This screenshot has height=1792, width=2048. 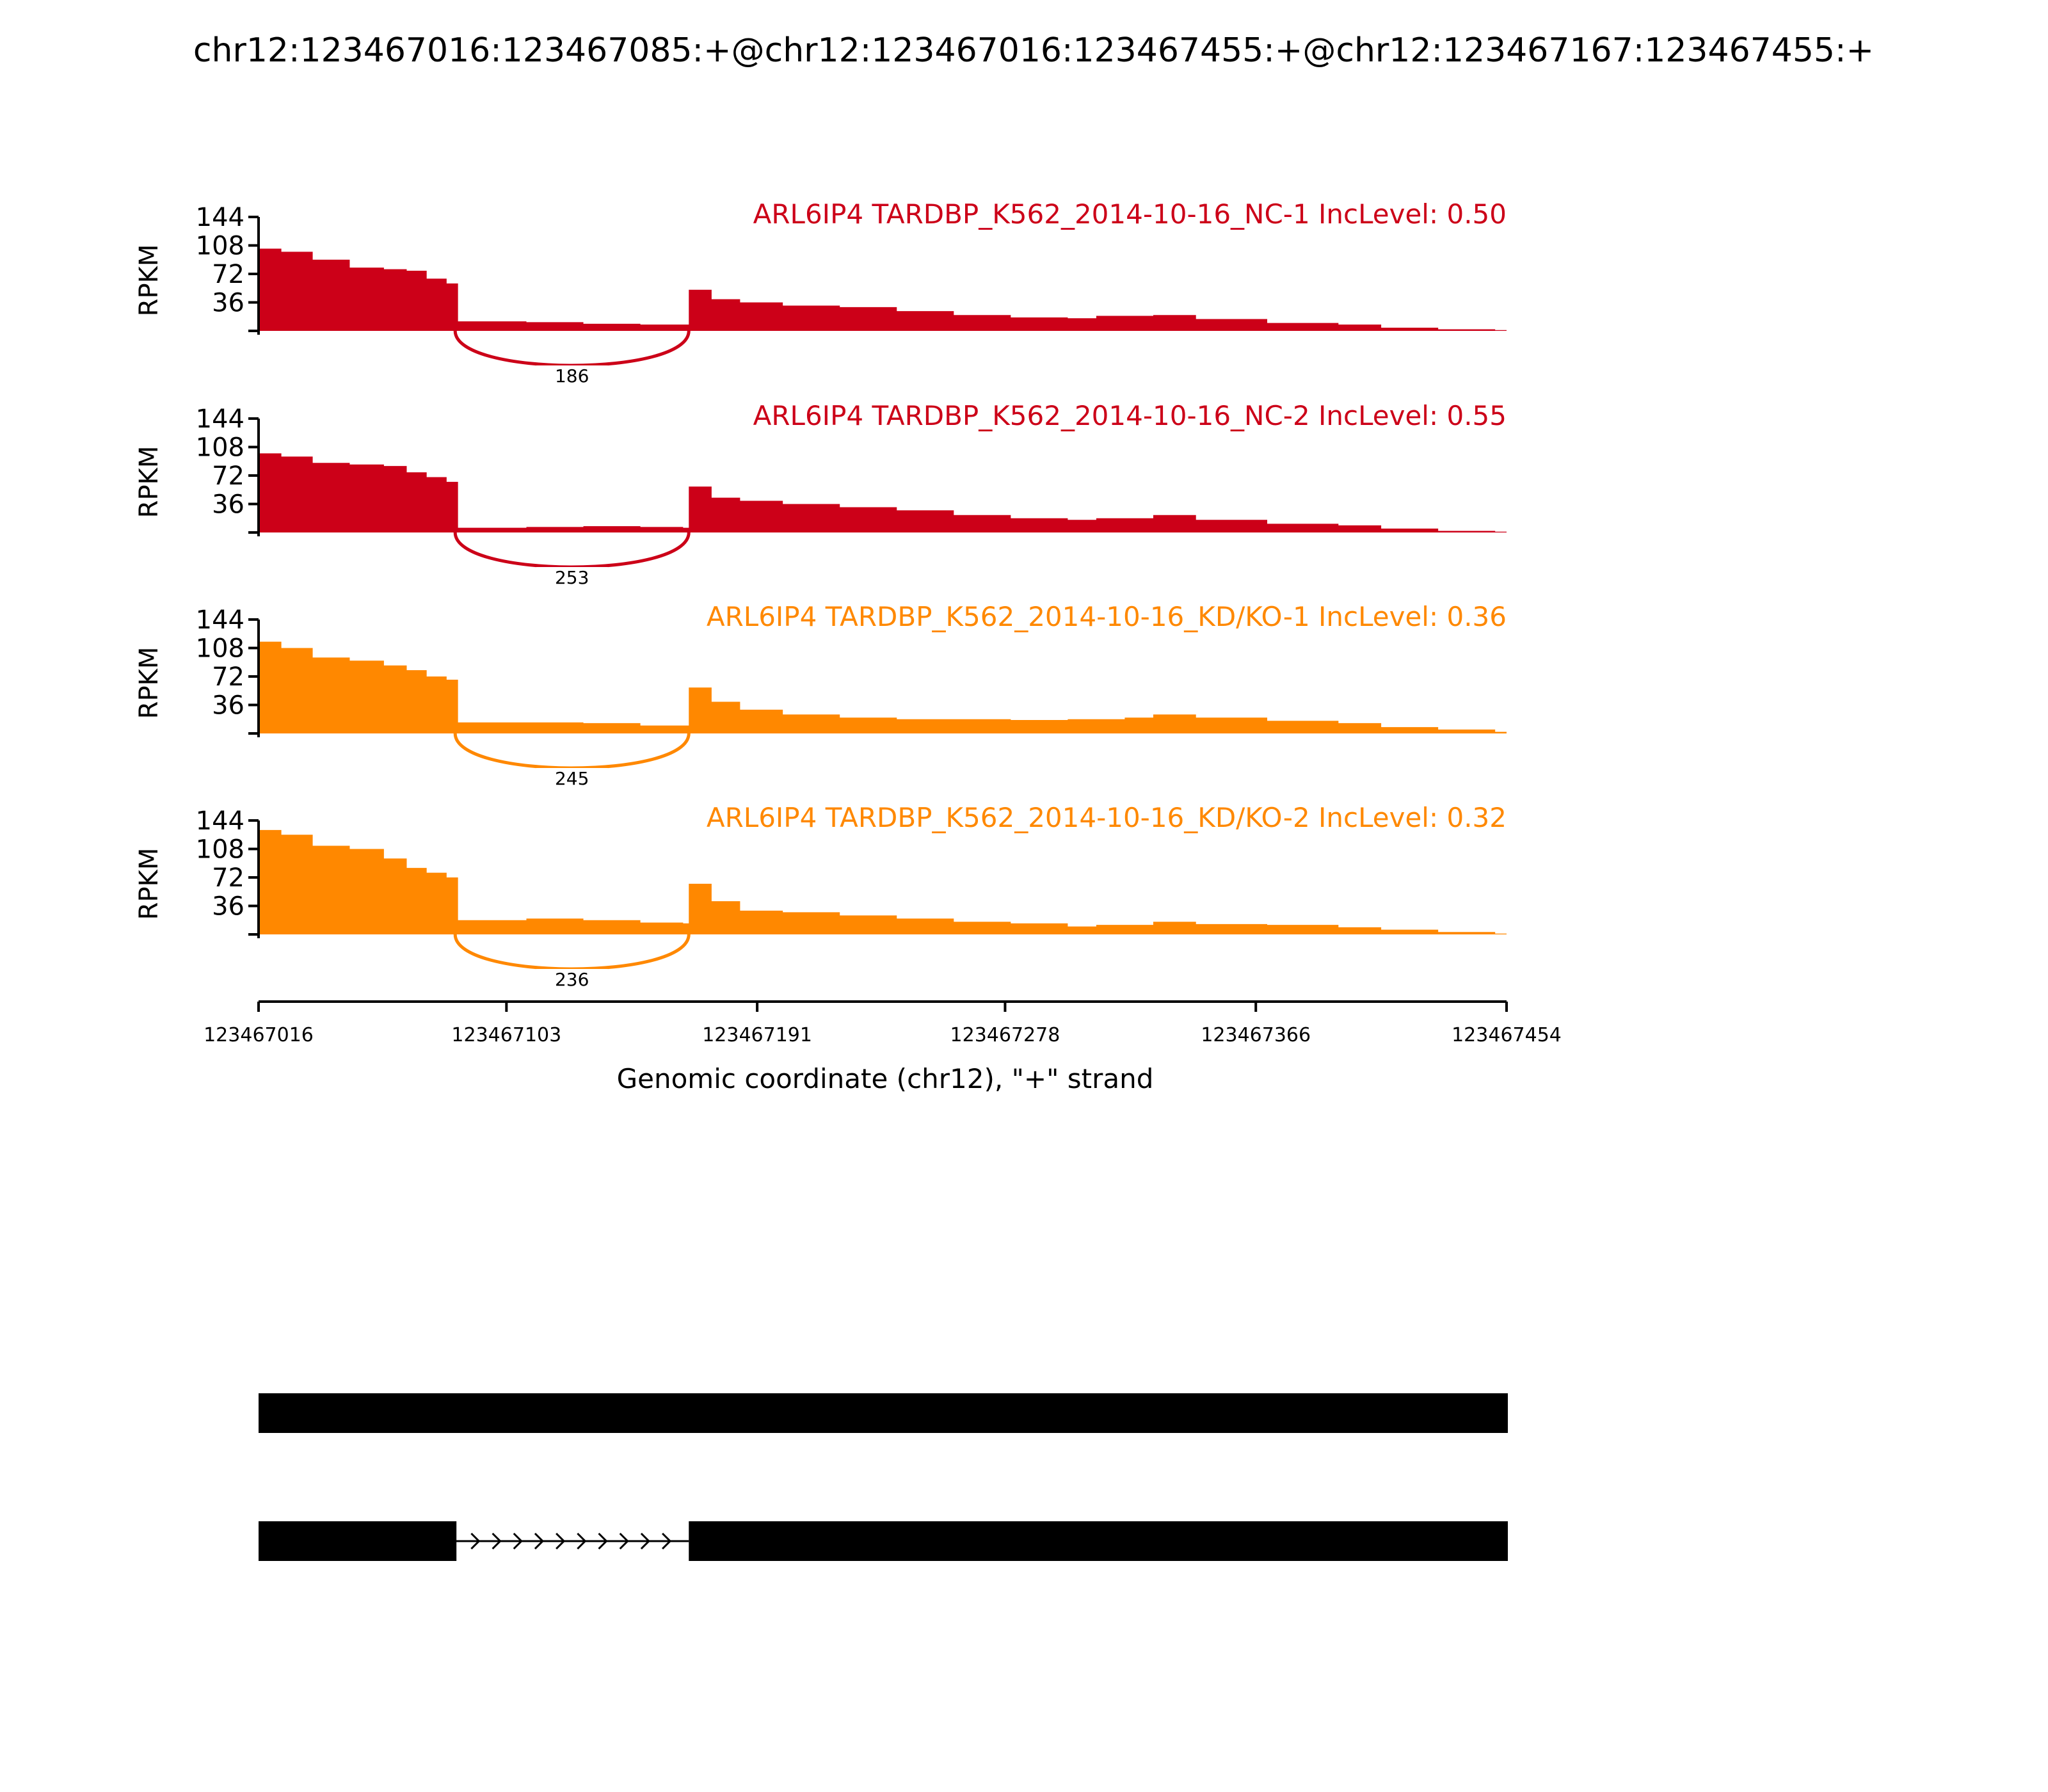 I want to click on x-tick-label: 123467366, so click(x=1256, y=1035).